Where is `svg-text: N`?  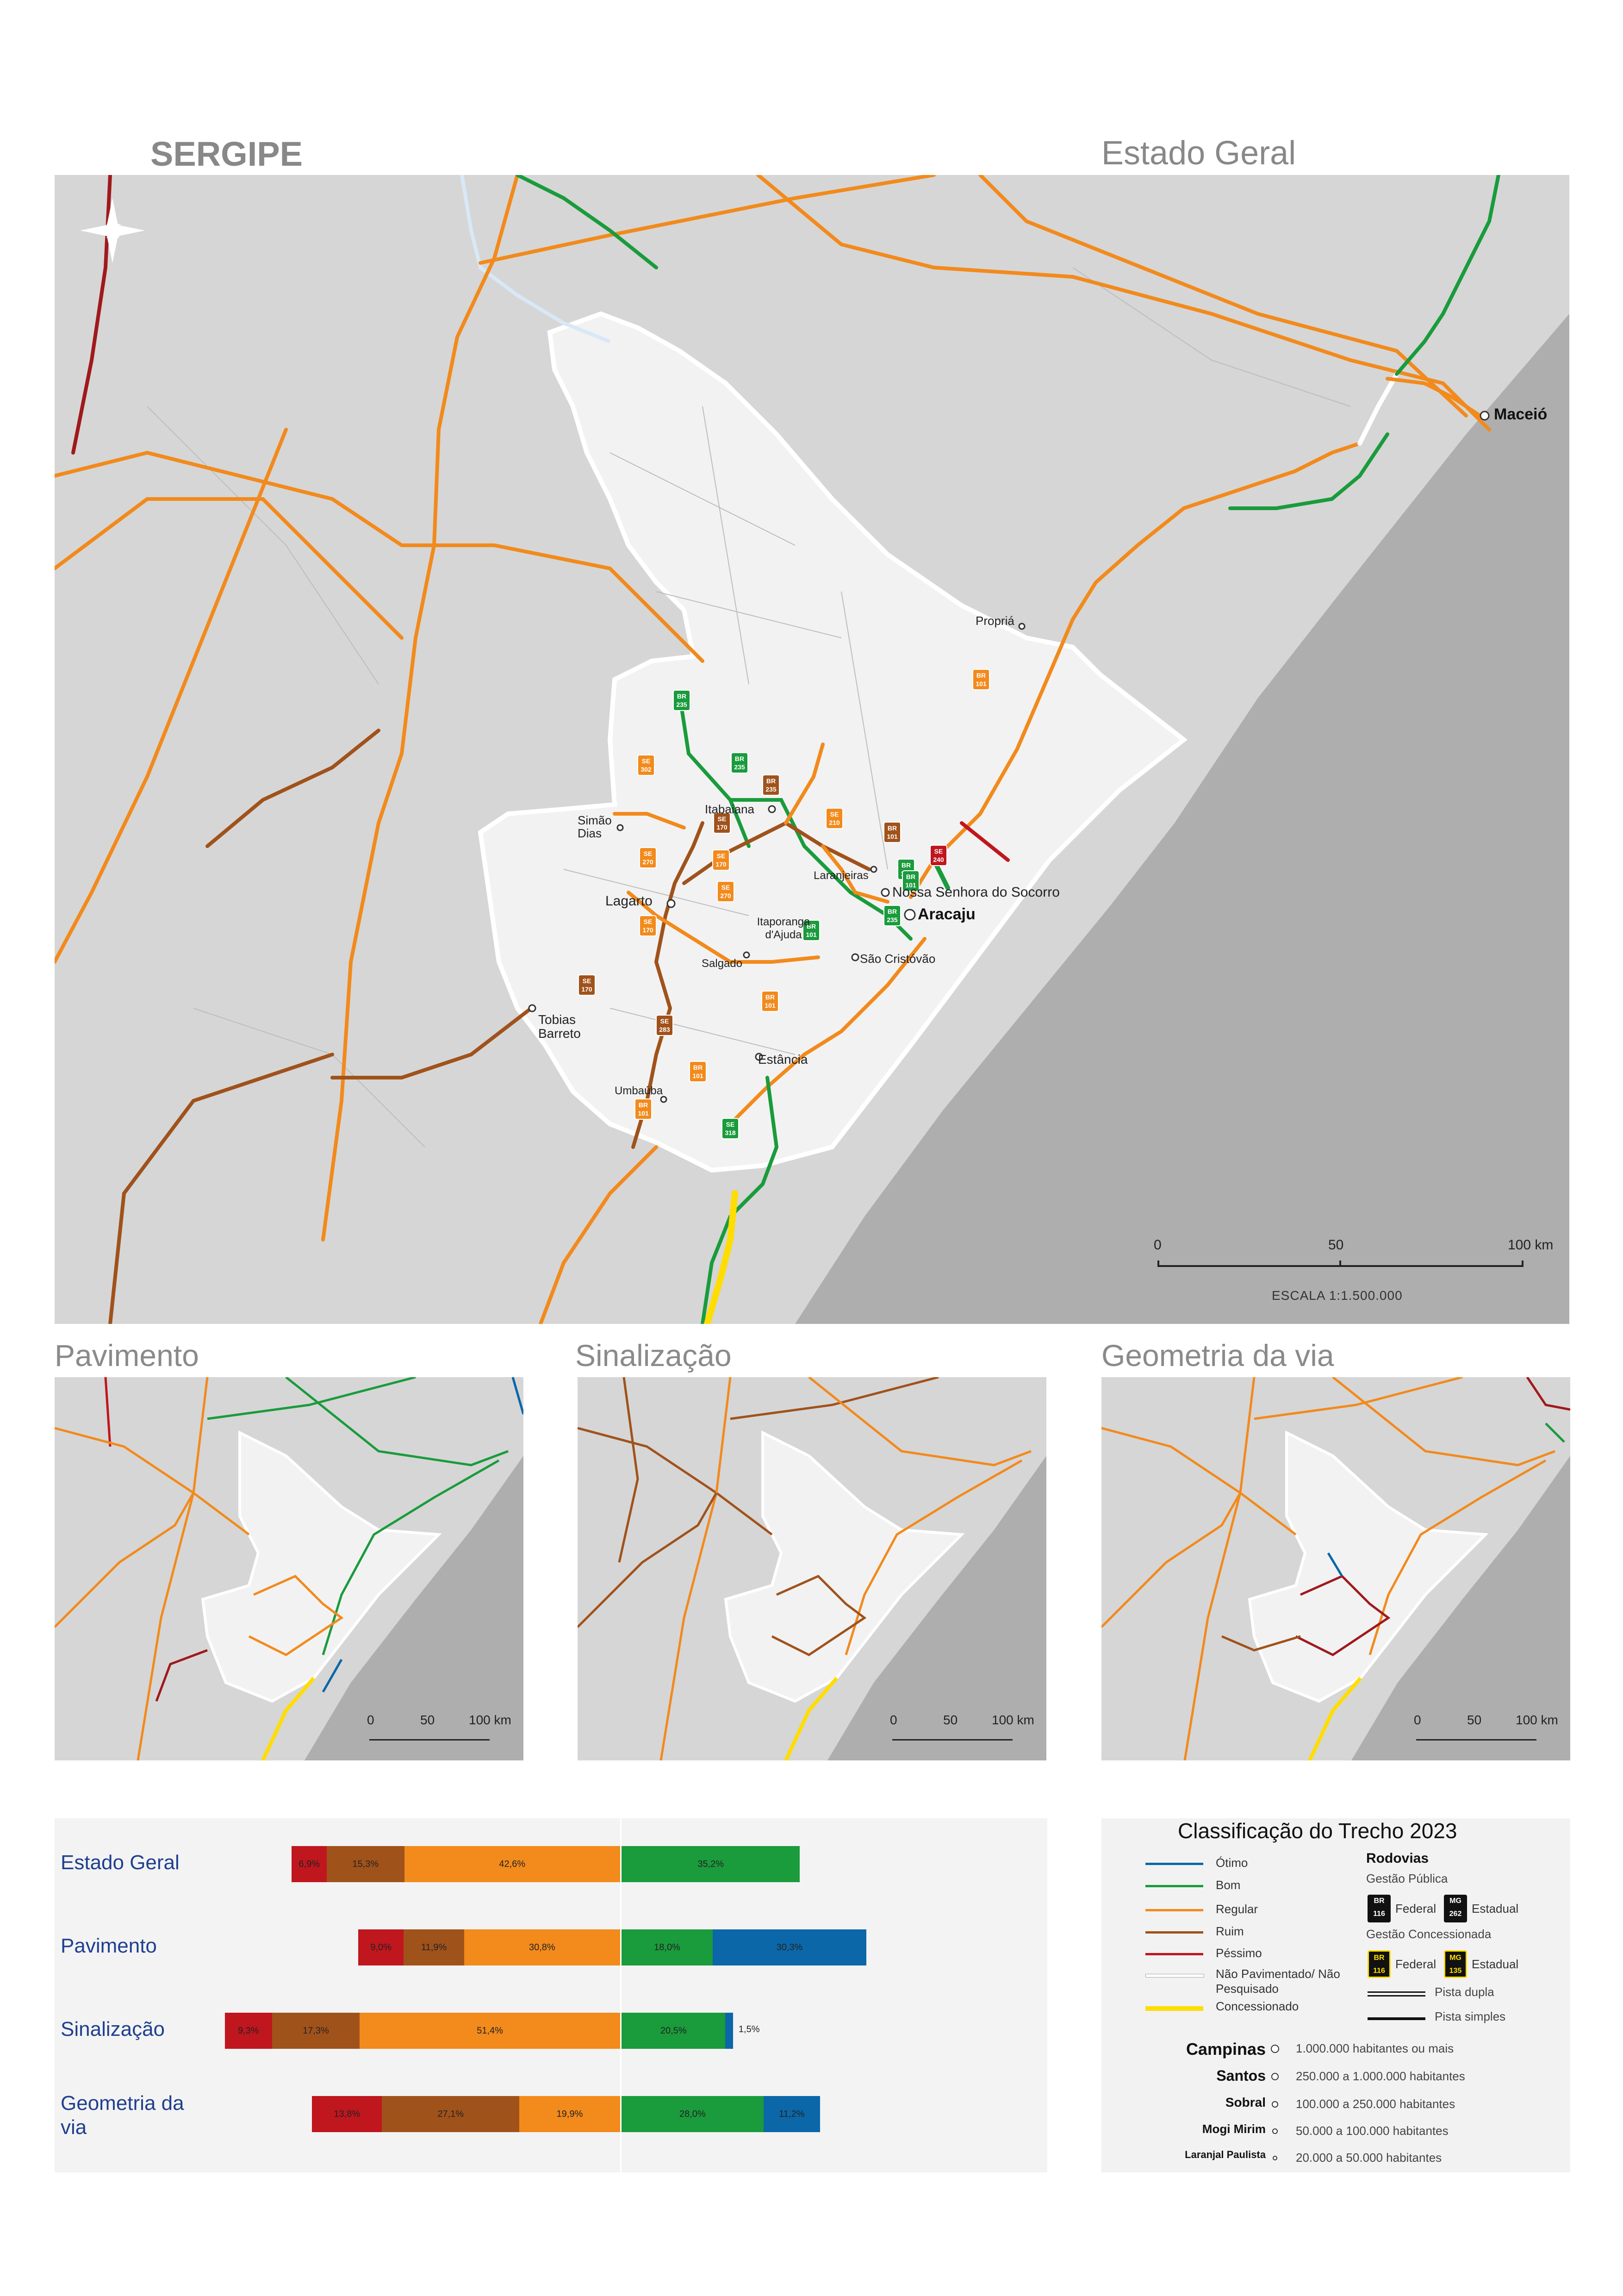 svg-text: N is located at coordinates (113, 231).